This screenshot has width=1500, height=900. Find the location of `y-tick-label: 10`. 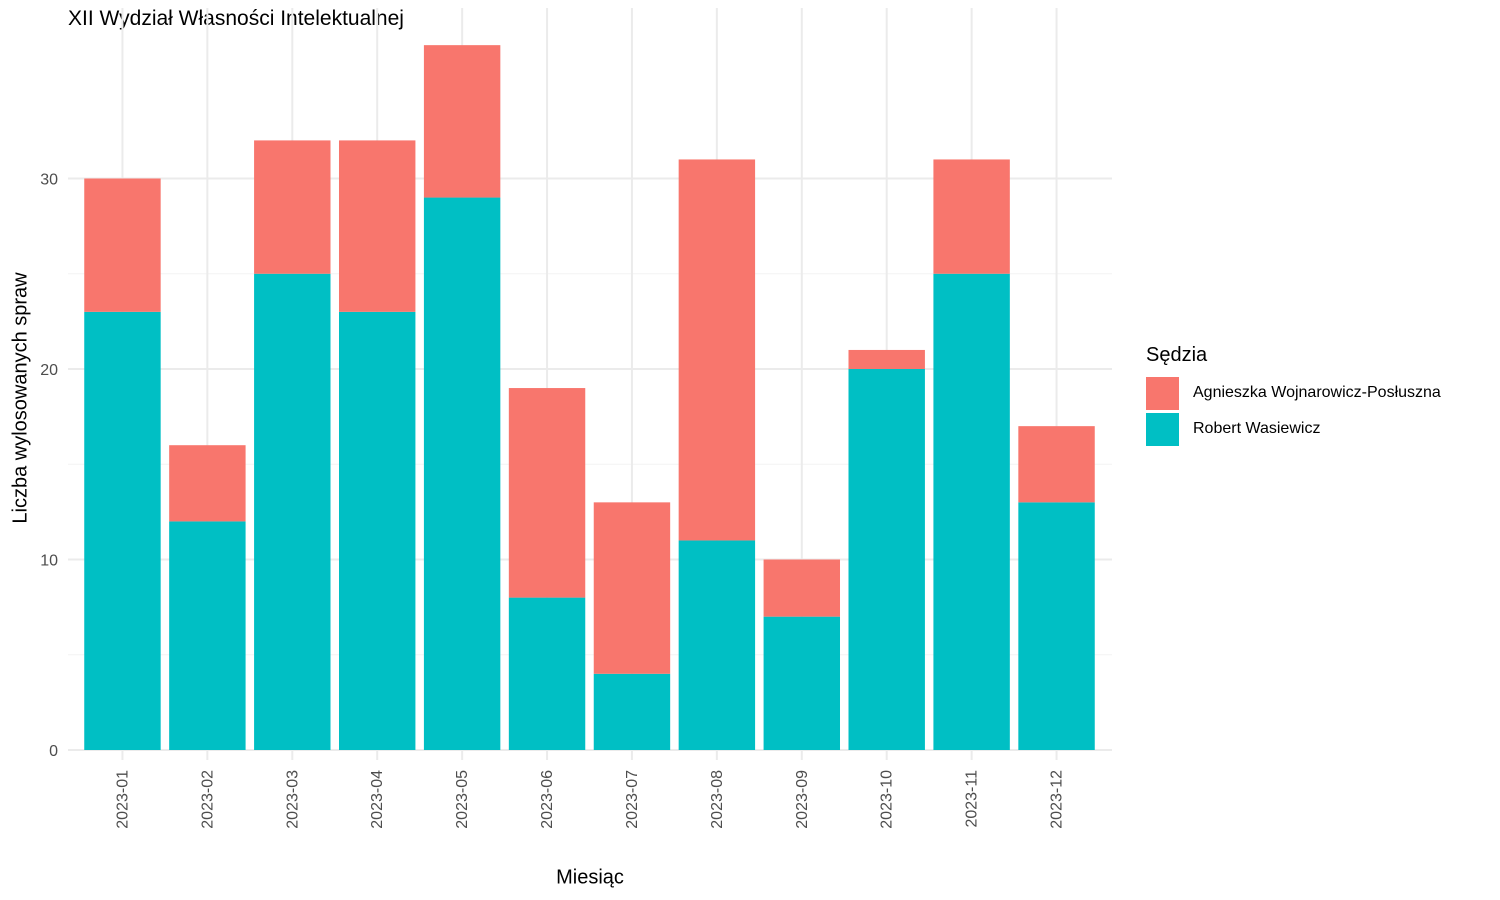

y-tick-label: 10 is located at coordinates (49, 561).